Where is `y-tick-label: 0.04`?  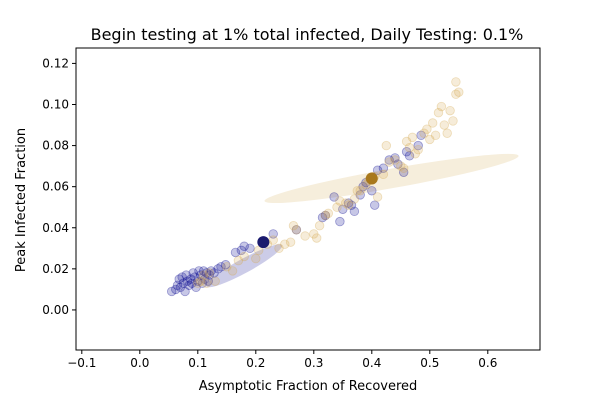 y-tick-label: 0.04 is located at coordinates (55, 228).